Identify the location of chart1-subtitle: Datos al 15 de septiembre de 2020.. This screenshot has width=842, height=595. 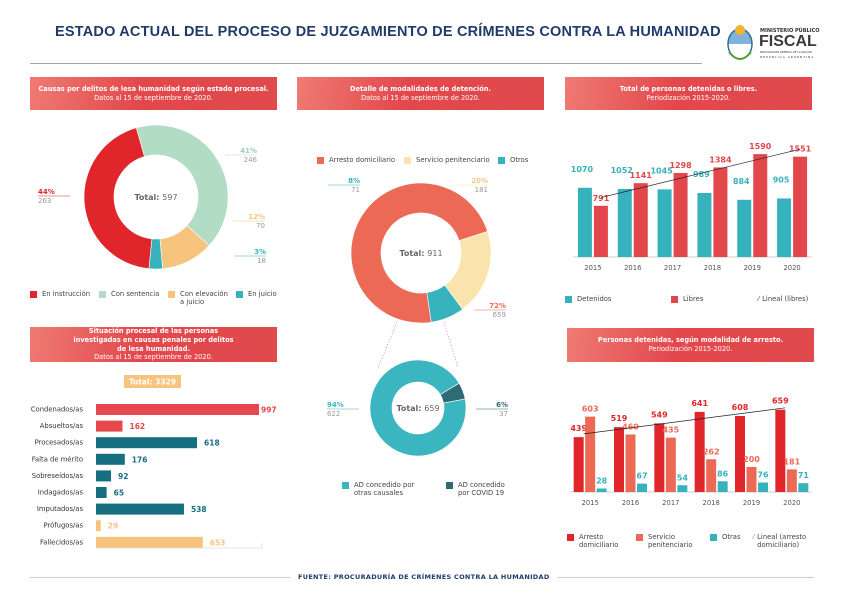
(153, 97).